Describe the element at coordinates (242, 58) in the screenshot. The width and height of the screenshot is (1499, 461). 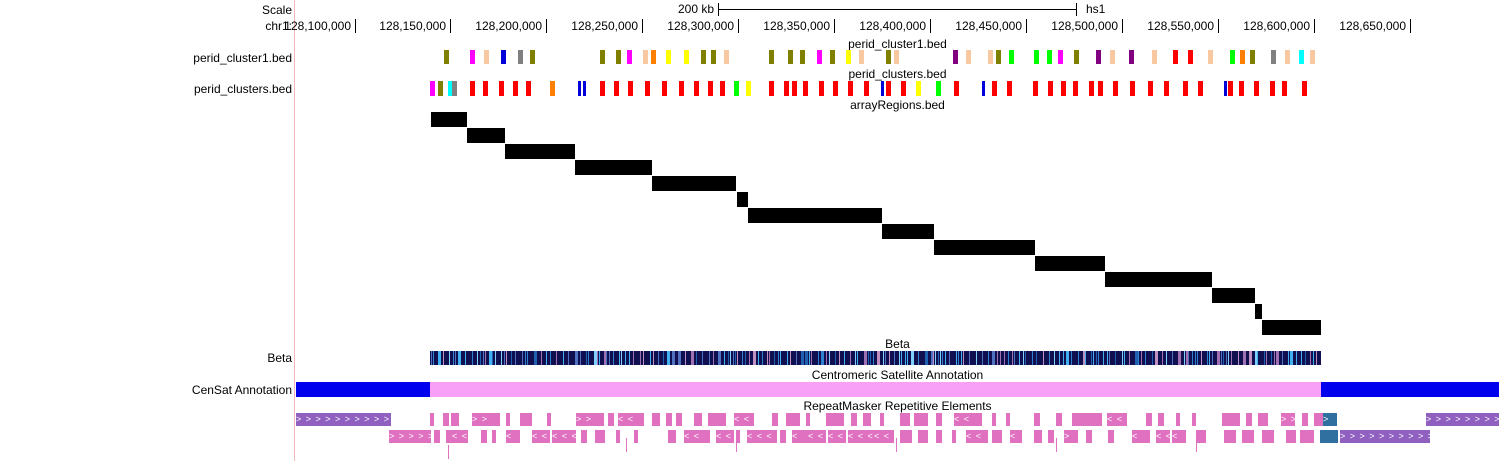
I see `perid-cluster1-side-label: perid_cluster1.bed` at that location.